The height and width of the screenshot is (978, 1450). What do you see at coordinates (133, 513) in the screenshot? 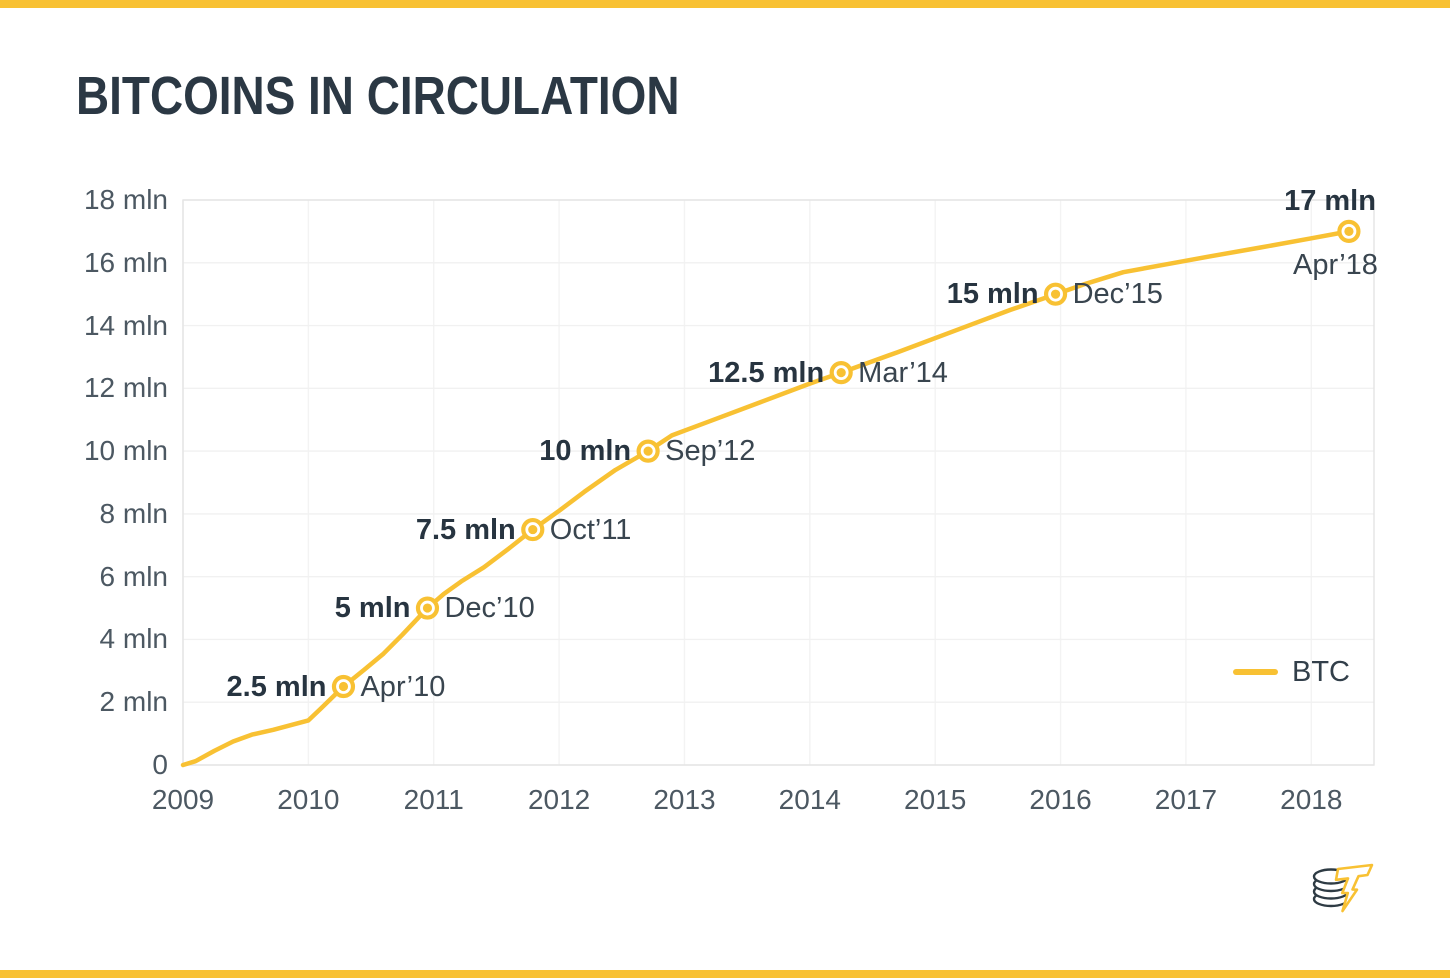
I see `y-tick-label: 8 mln` at bounding box center [133, 513].